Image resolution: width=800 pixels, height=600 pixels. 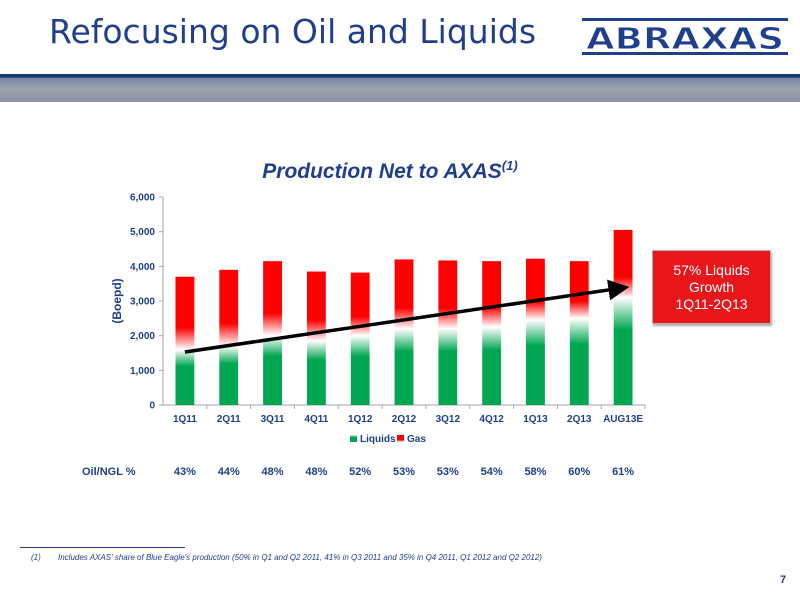 I want to click on page-number: 7, so click(x=783, y=580).